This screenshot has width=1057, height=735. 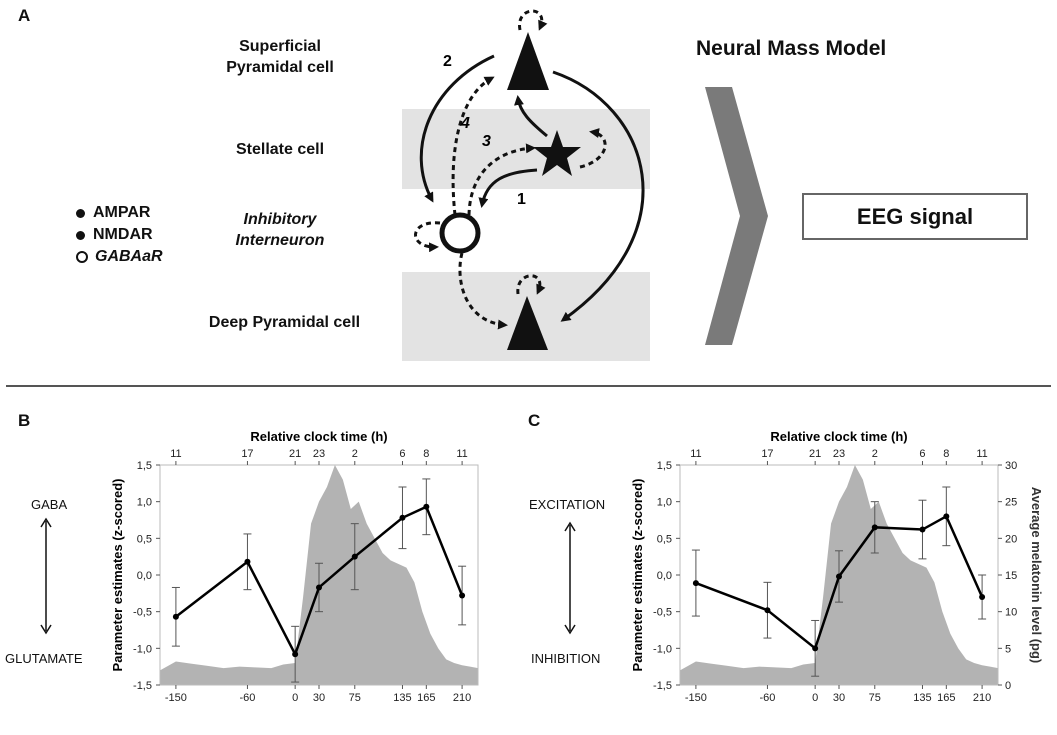 What do you see at coordinates (521, 199) in the screenshot?
I see `connection-number-1: 1` at bounding box center [521, 199].